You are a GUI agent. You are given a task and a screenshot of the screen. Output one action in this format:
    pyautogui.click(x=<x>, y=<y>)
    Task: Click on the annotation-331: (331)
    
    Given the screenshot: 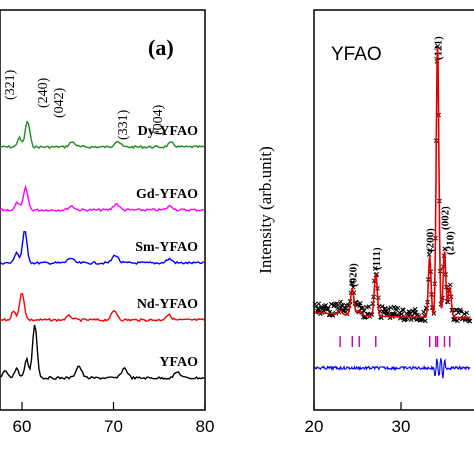 What is the action you would take?
    pyautogui.click(x=123, y=124)
    